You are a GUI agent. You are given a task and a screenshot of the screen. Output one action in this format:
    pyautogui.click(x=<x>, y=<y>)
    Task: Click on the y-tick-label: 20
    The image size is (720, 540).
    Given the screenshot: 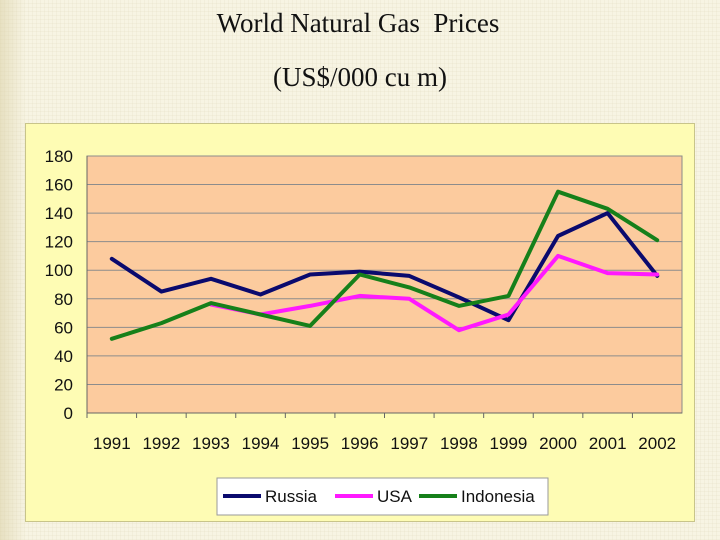 What is the action you would take?
    pyautogui.click(x=63, y=384)
    